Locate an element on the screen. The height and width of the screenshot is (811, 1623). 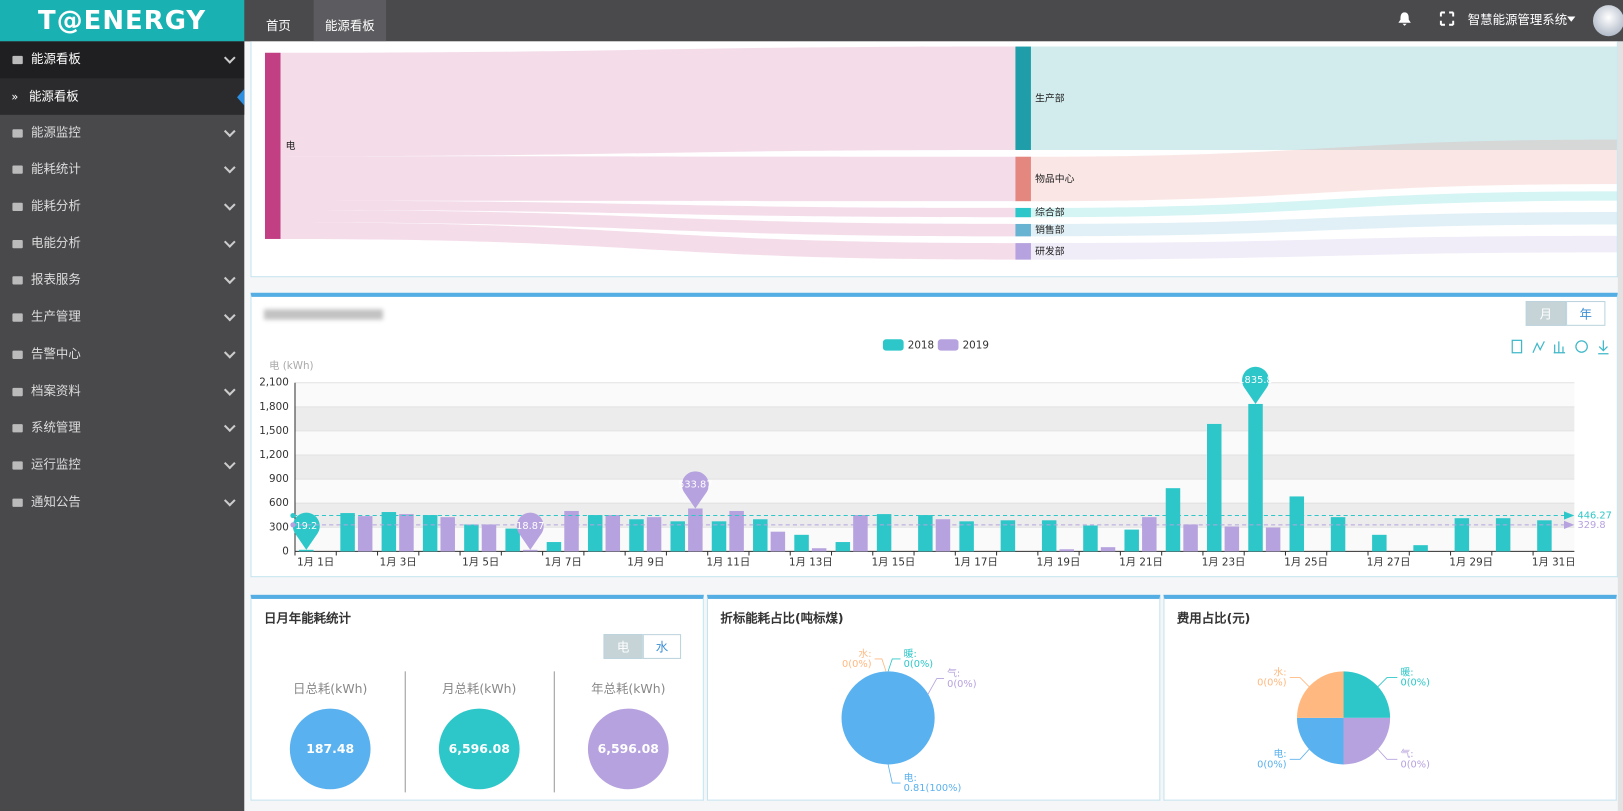
header: T@ENERGY 首页 能源看板 智慧能源管理系统 is located at coordinates (811, 21).